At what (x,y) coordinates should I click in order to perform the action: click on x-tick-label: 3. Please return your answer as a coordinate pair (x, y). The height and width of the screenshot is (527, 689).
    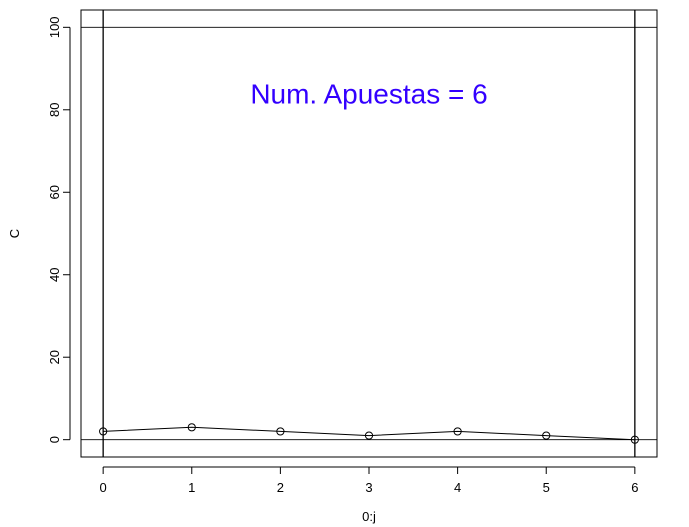
    Looking at the image, I should click on (368, 487).